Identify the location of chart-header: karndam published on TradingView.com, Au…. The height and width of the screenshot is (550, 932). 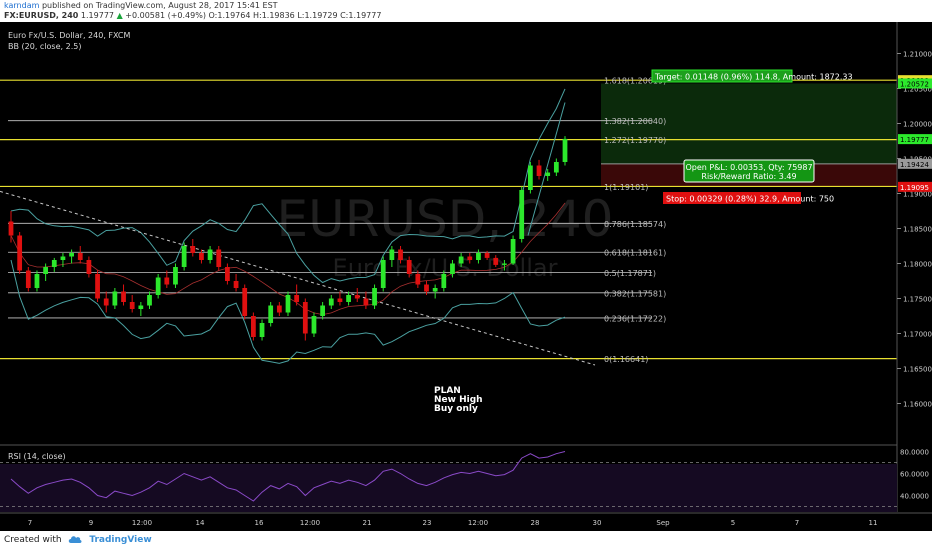
(466, 11).